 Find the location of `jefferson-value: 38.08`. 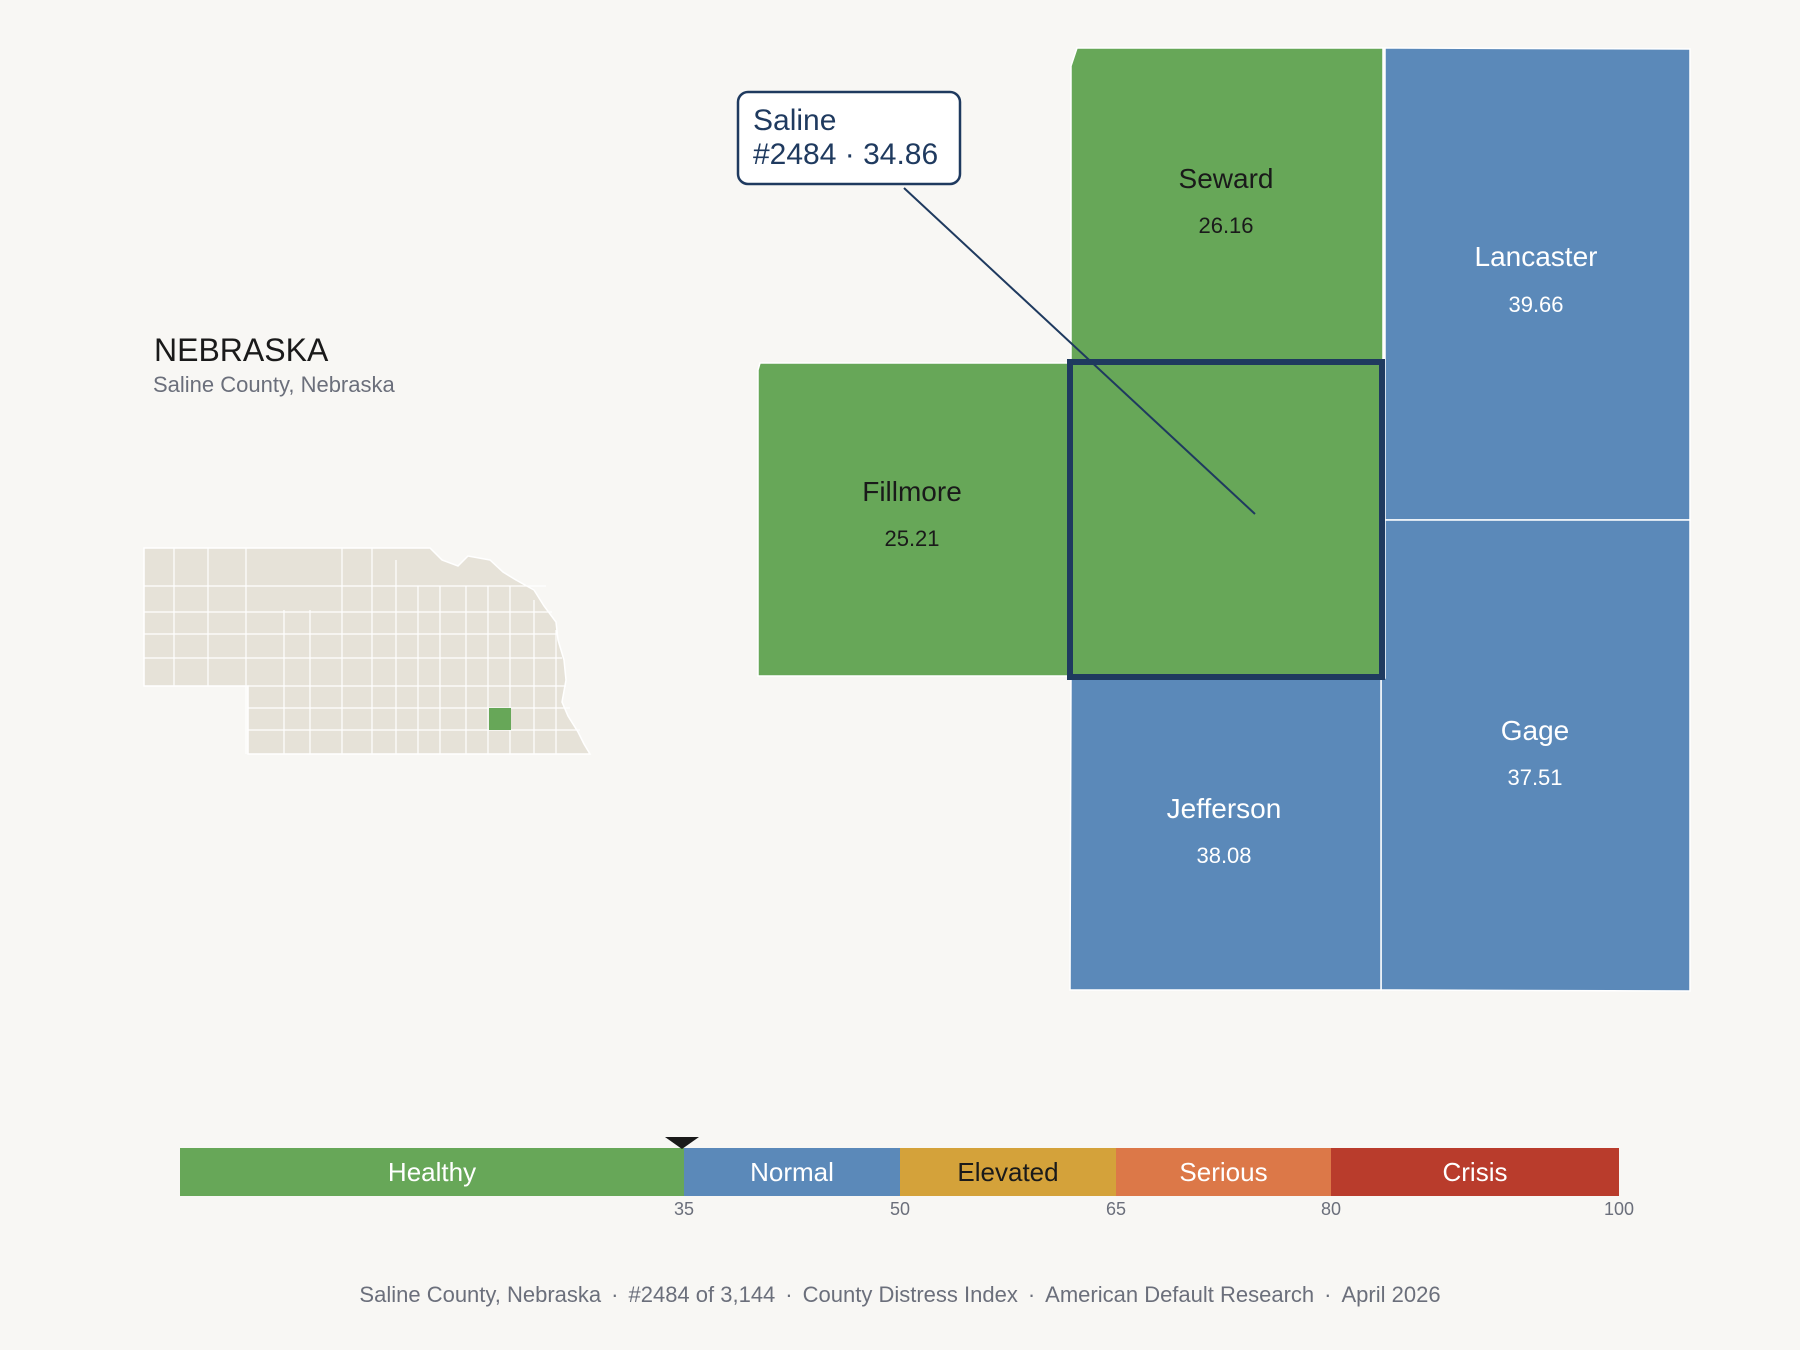

jefferson-value: 38.08 is located at coordinates (1223, 855).